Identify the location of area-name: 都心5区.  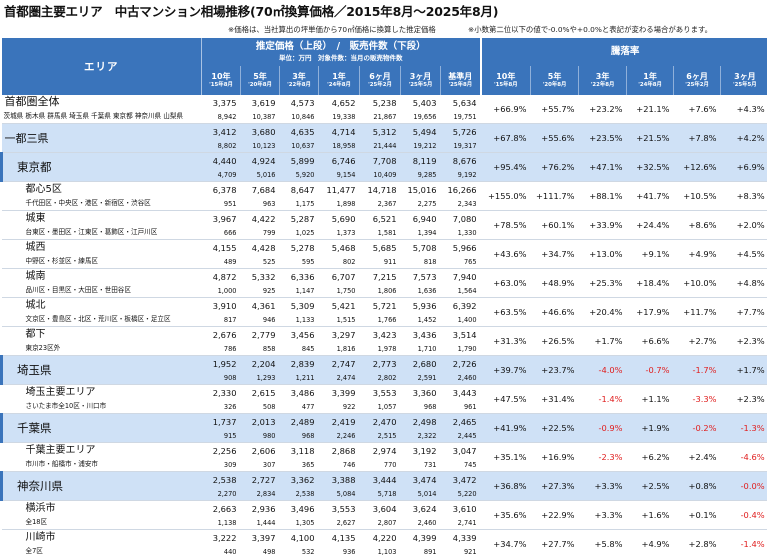
(44, 189).